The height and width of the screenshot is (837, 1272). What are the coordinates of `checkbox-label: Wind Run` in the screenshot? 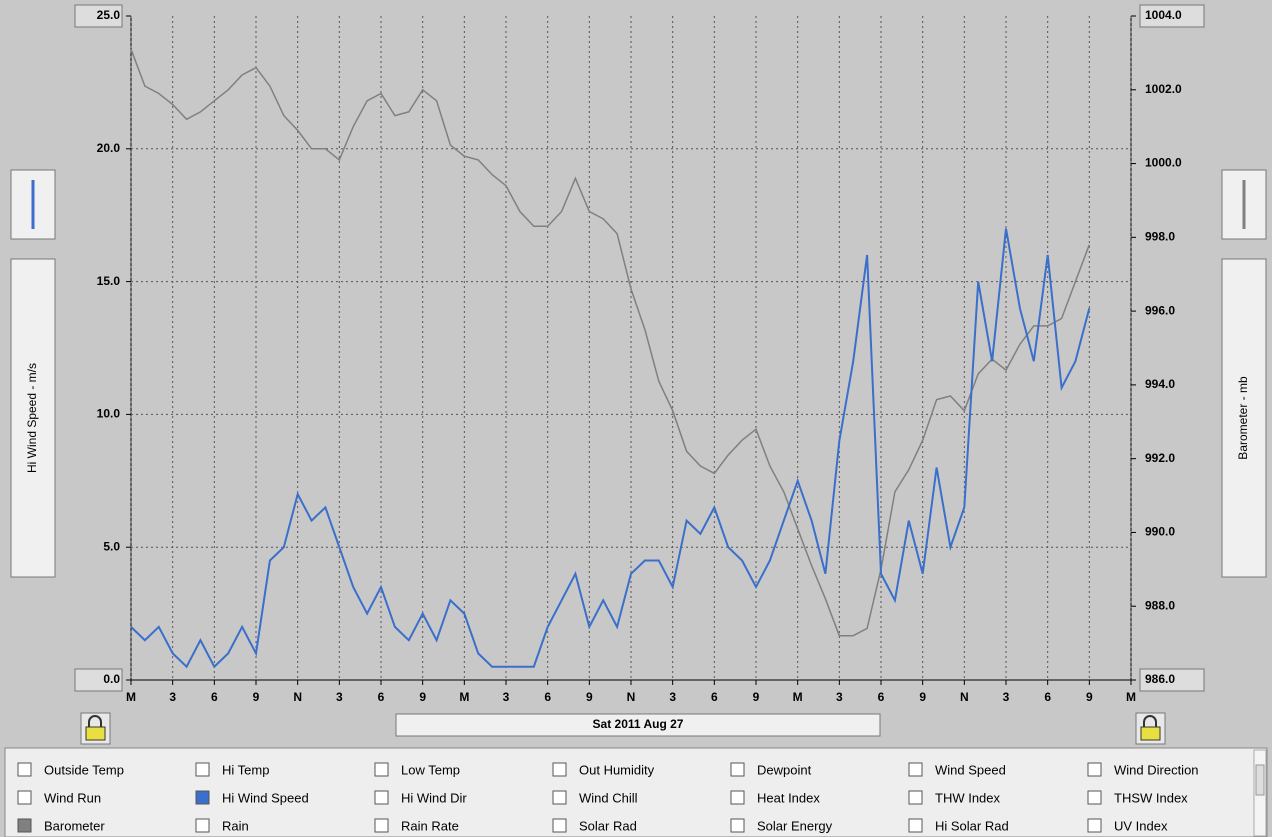 It's located at (72, 797).